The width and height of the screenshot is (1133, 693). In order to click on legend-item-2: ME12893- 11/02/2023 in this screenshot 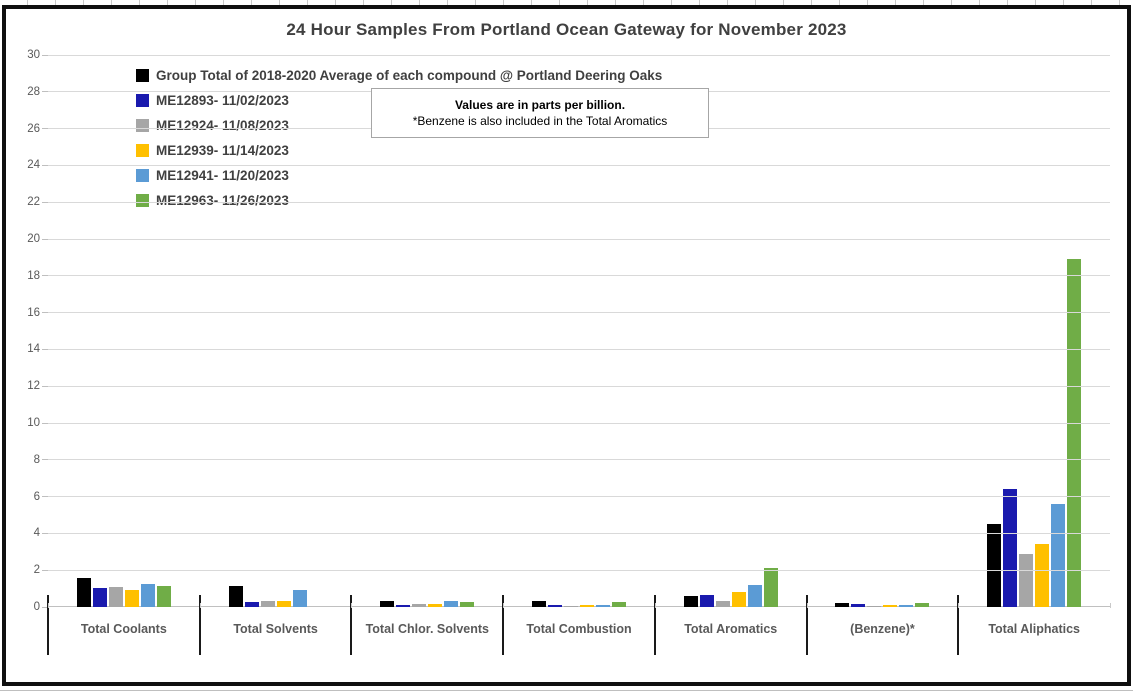, I will do `click(399, 100)`.